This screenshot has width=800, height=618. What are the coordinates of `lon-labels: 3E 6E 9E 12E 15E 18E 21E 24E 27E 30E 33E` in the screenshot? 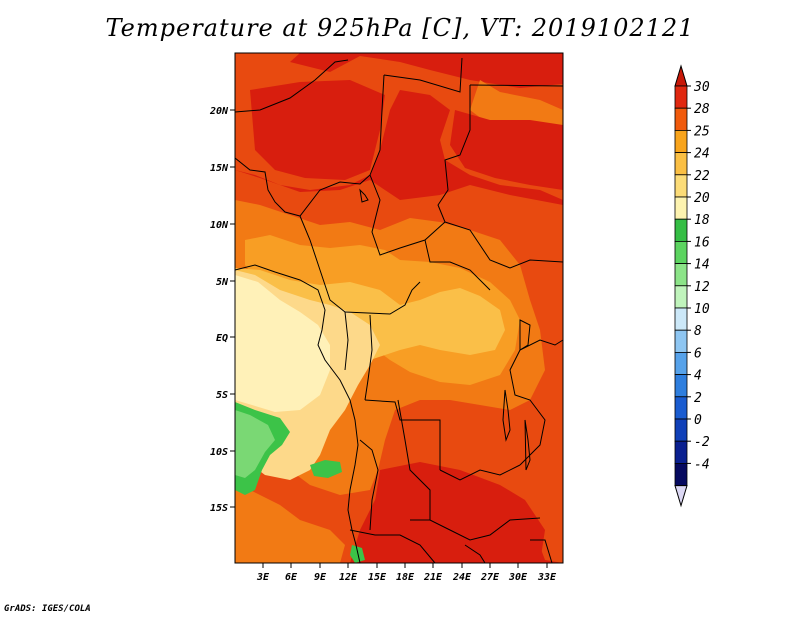 It's located at (406, 577).